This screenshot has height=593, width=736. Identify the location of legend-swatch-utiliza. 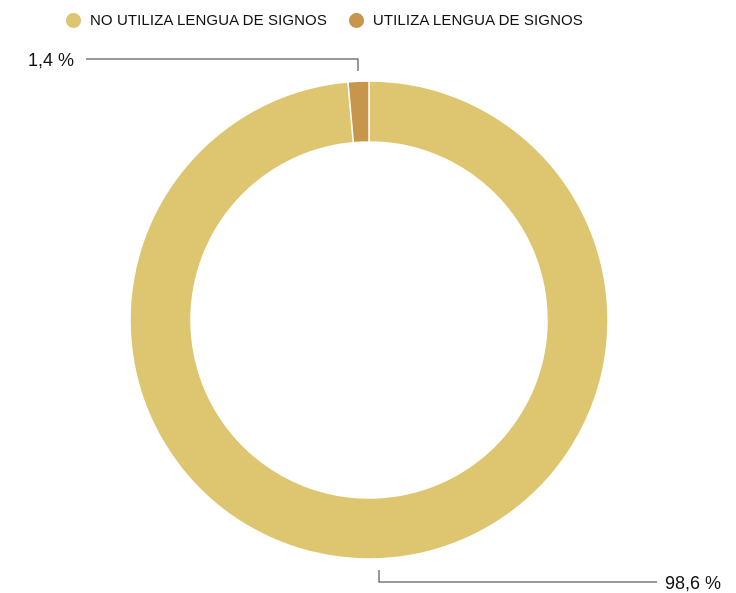
(356, 20).